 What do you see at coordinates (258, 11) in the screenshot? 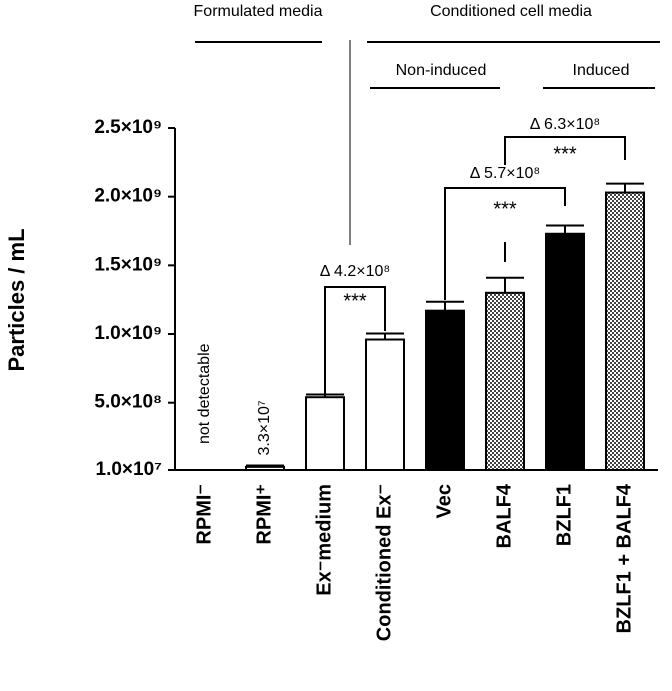
I see `group-label: Formulated media` at bounding box center [258, 11].